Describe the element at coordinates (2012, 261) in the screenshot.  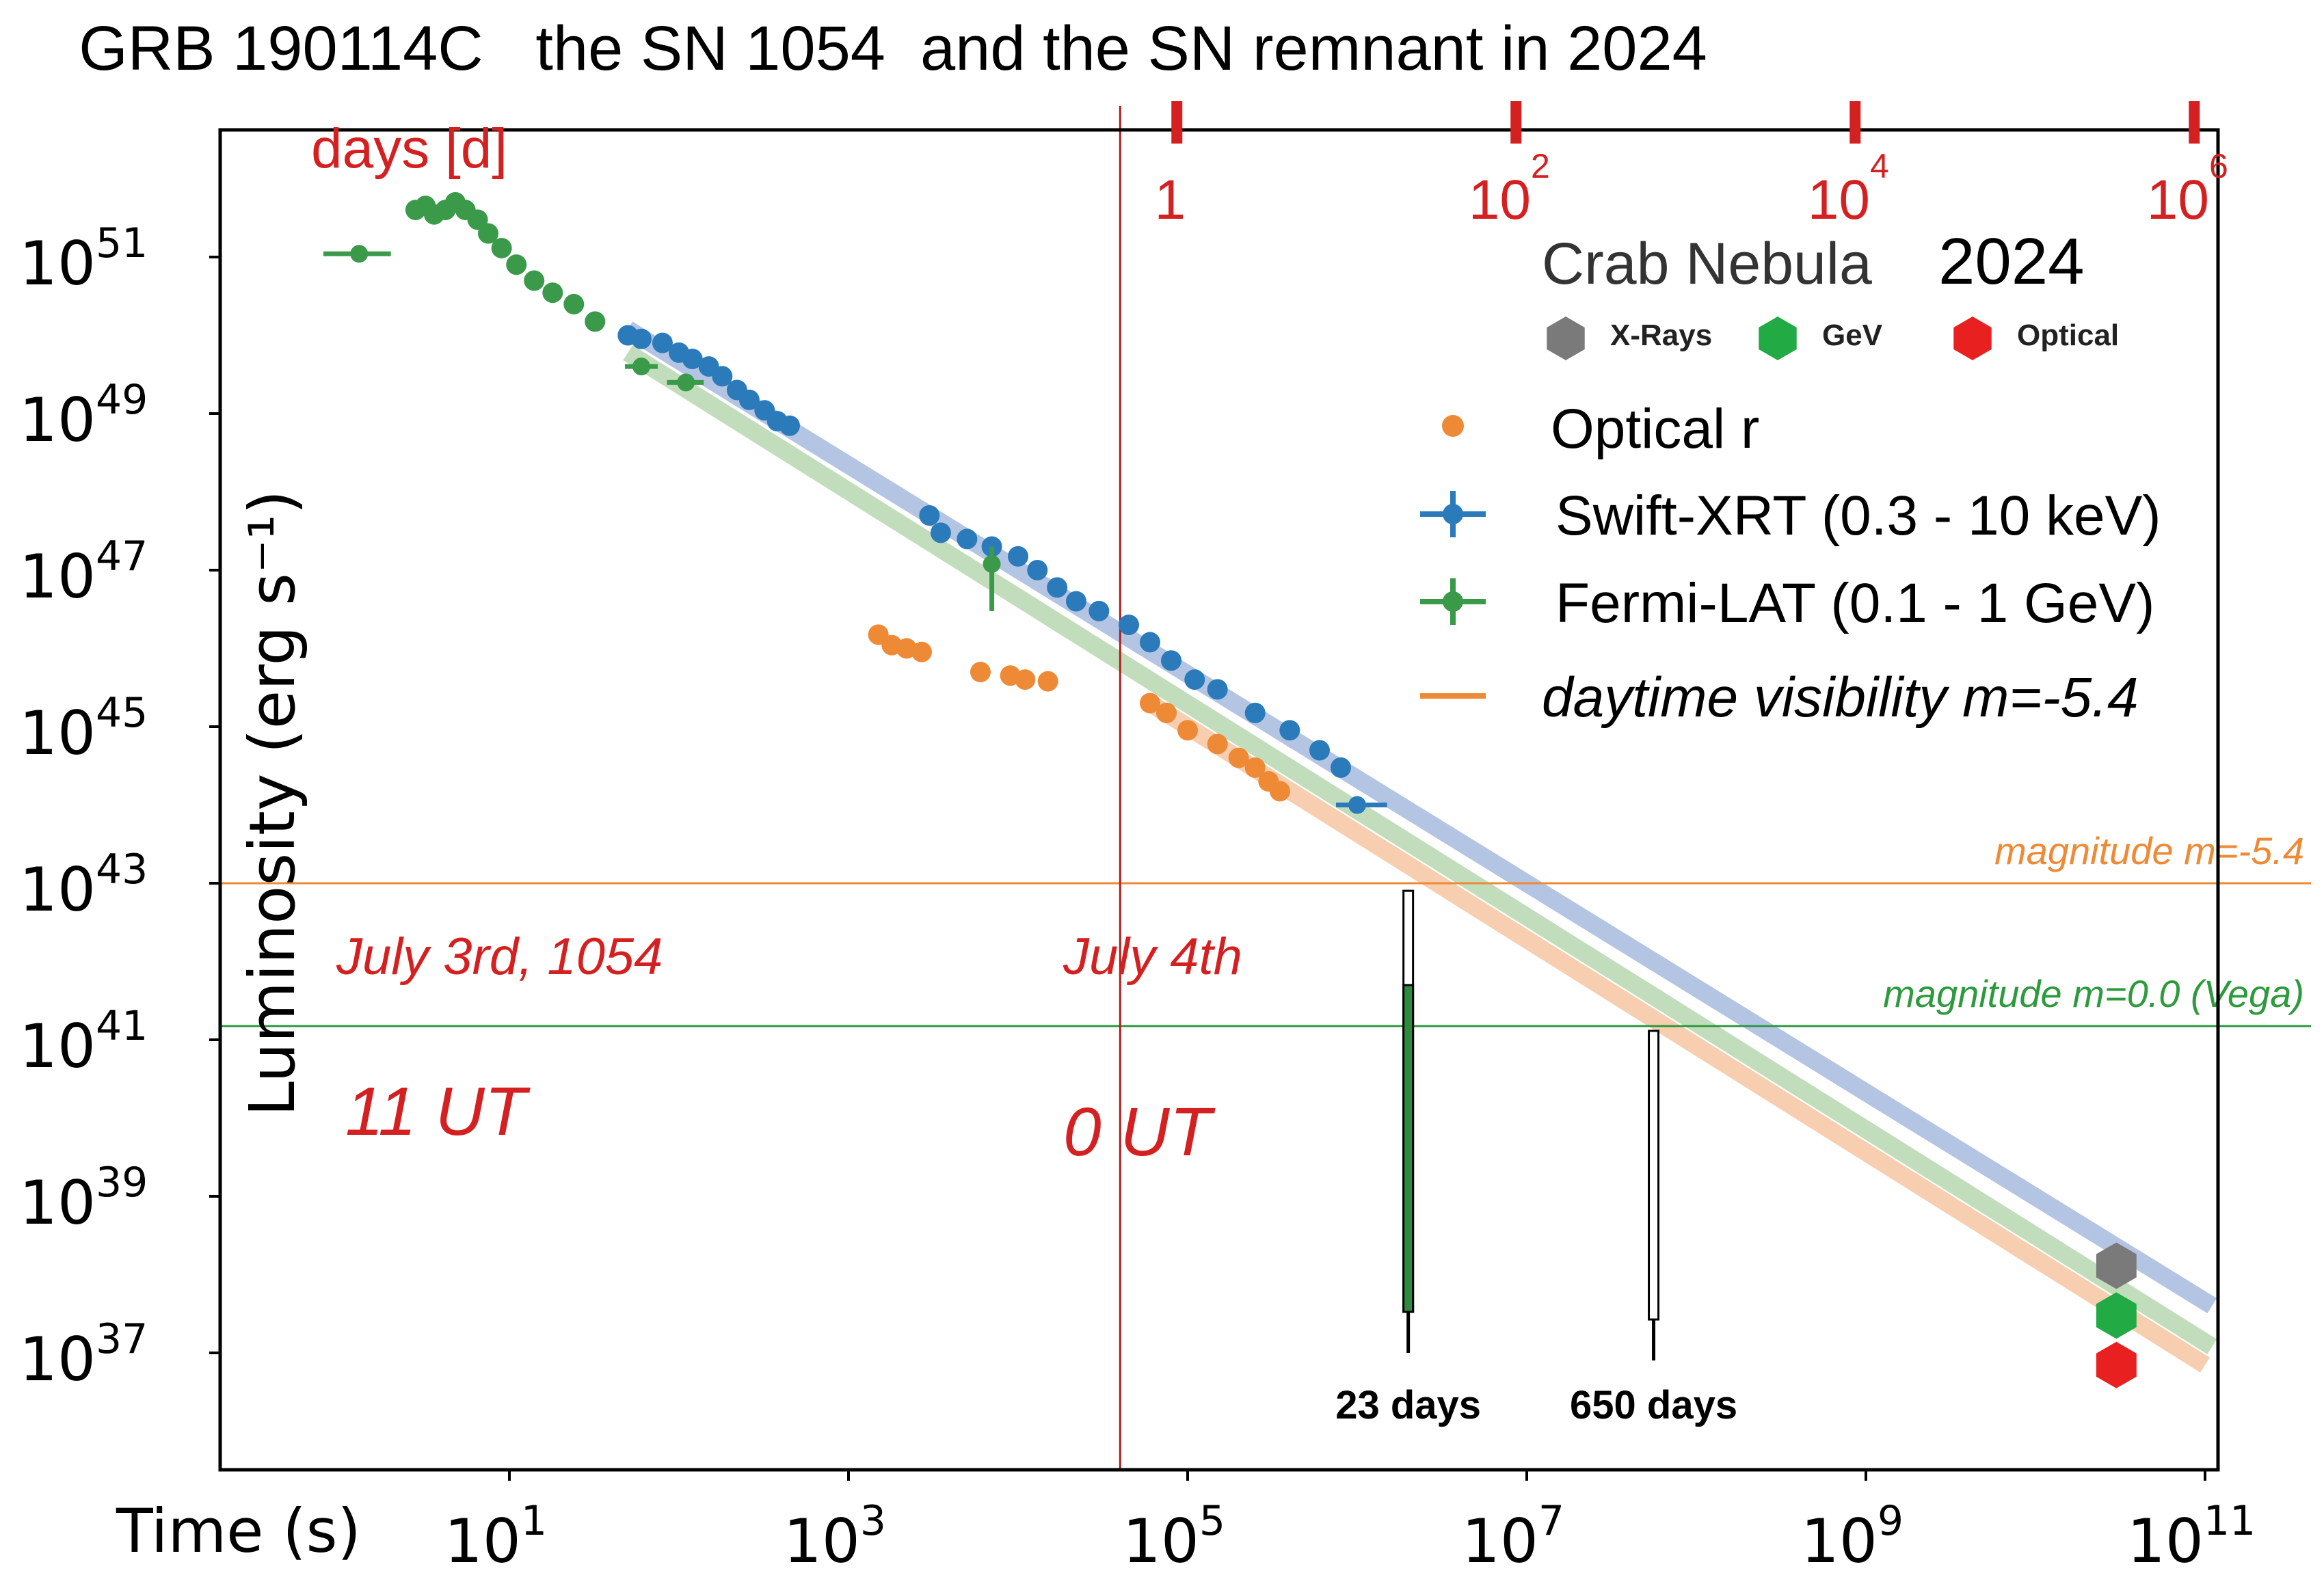
I see `crab-legend-year: 2024` at that location.